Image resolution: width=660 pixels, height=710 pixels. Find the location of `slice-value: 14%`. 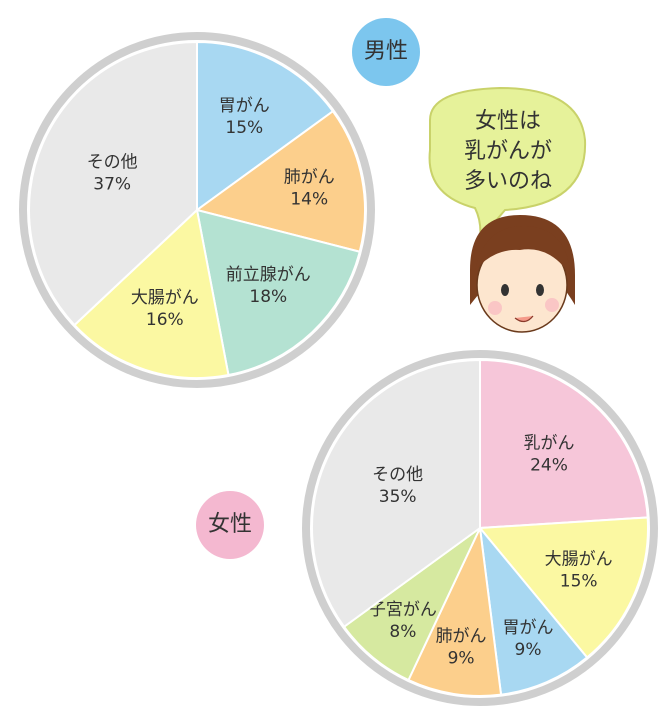

slice-value: 14% is located at coordinates (309, 200).